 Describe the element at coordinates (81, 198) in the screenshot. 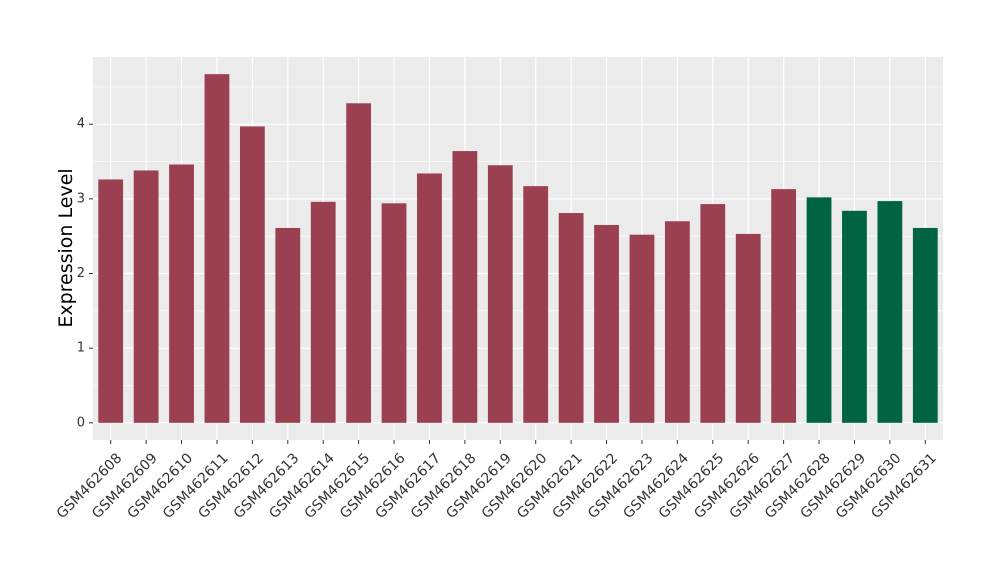

I see `y-tick-label: 3` at that location.